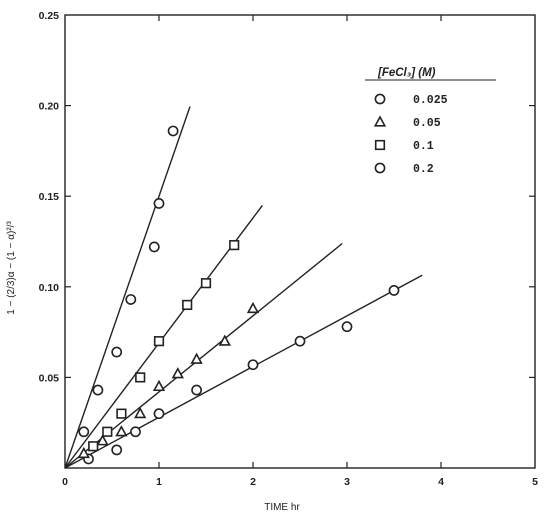 Image resolution: width=550 pixels, height=517 pixels. I want to click on x-axis-label: TIME hr, so click(282, 507).